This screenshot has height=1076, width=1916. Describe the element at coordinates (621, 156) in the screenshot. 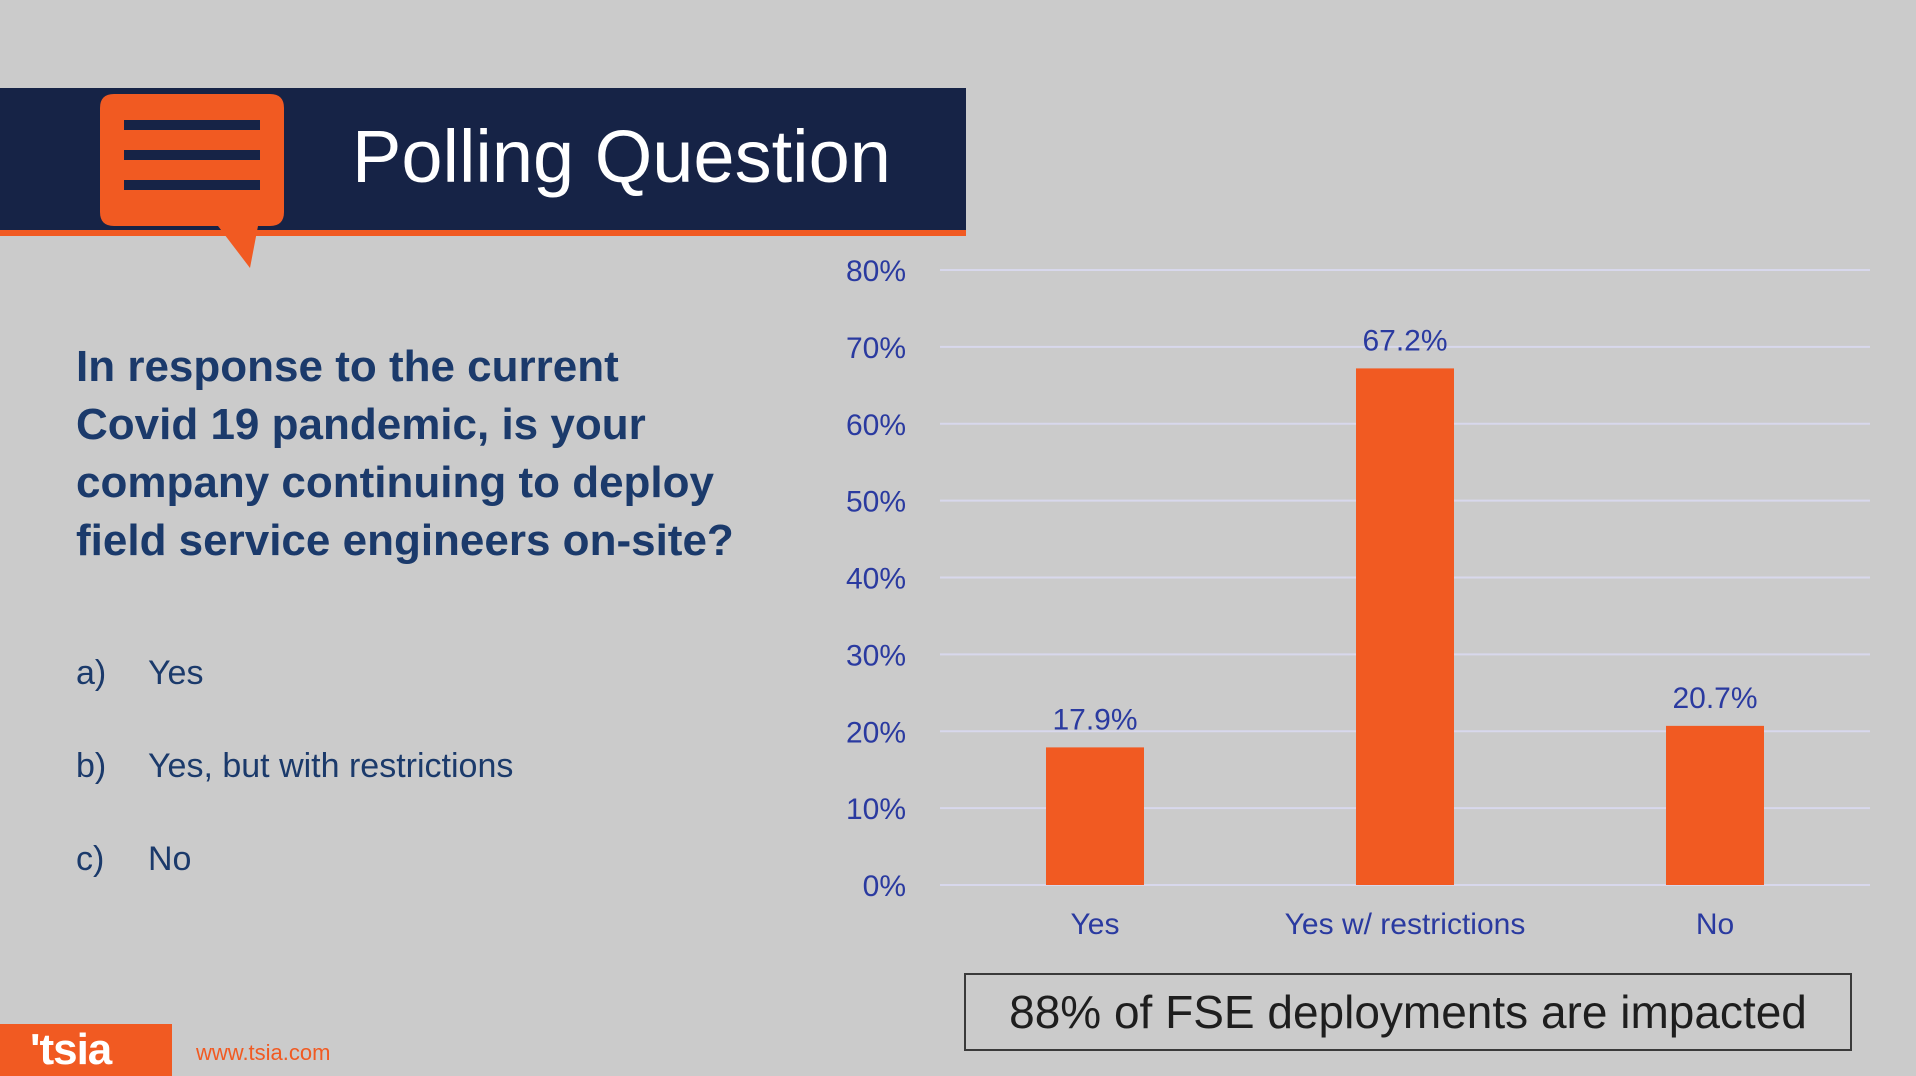

I see `page-title: Polling Question` at that location.